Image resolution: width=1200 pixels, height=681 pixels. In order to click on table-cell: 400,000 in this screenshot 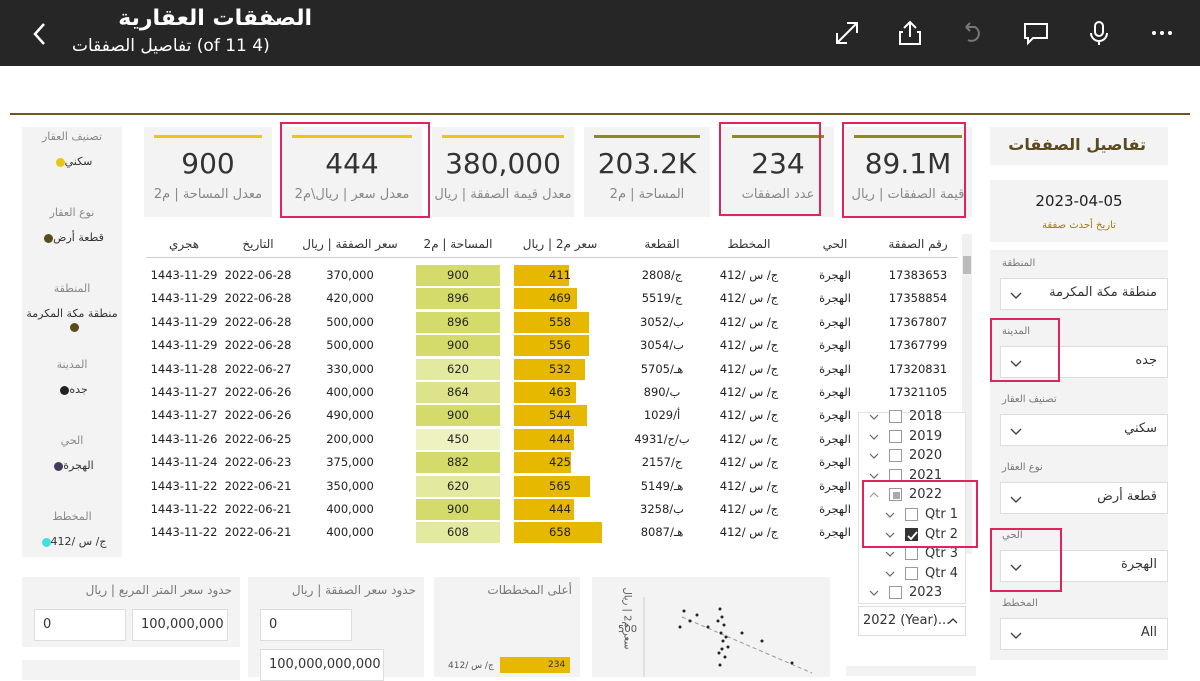, I will do `click(350, 532)`.